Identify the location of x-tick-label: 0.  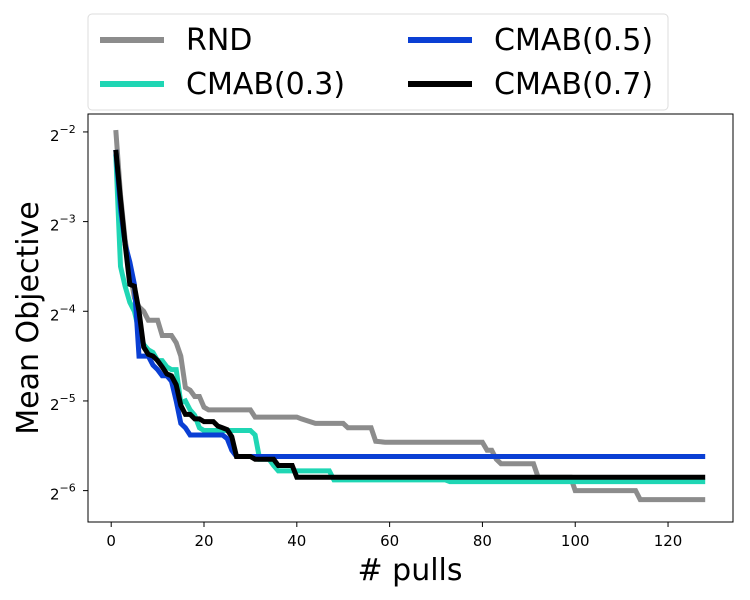
(111, 541).